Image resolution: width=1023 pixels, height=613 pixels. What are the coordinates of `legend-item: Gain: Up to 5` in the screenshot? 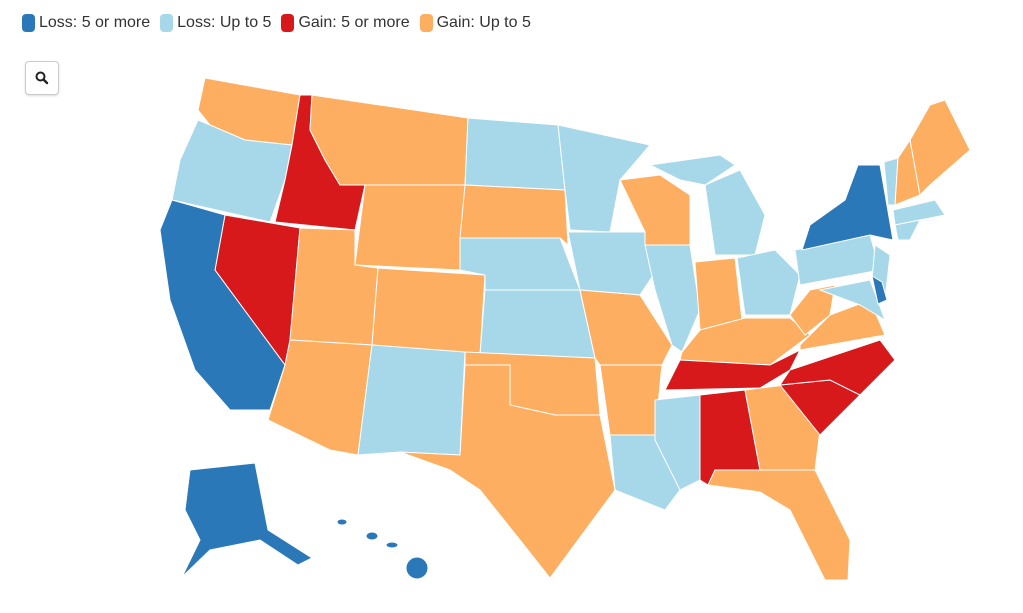 It's located at (475, 23).